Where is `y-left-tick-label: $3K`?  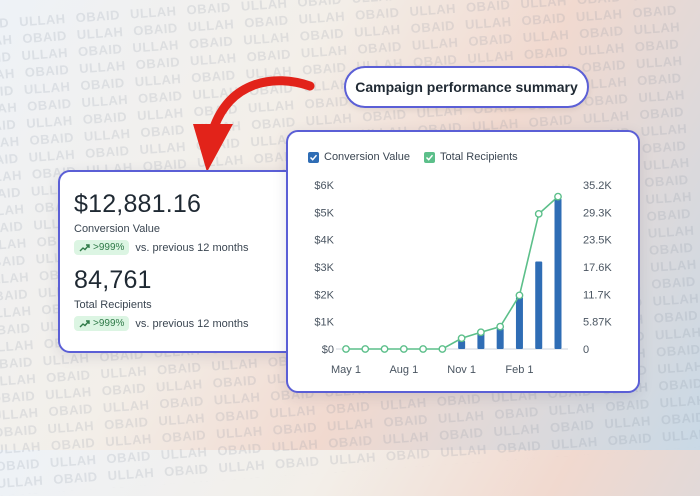 y-left-tick-label: $3K is located at coordinates (324, 268).